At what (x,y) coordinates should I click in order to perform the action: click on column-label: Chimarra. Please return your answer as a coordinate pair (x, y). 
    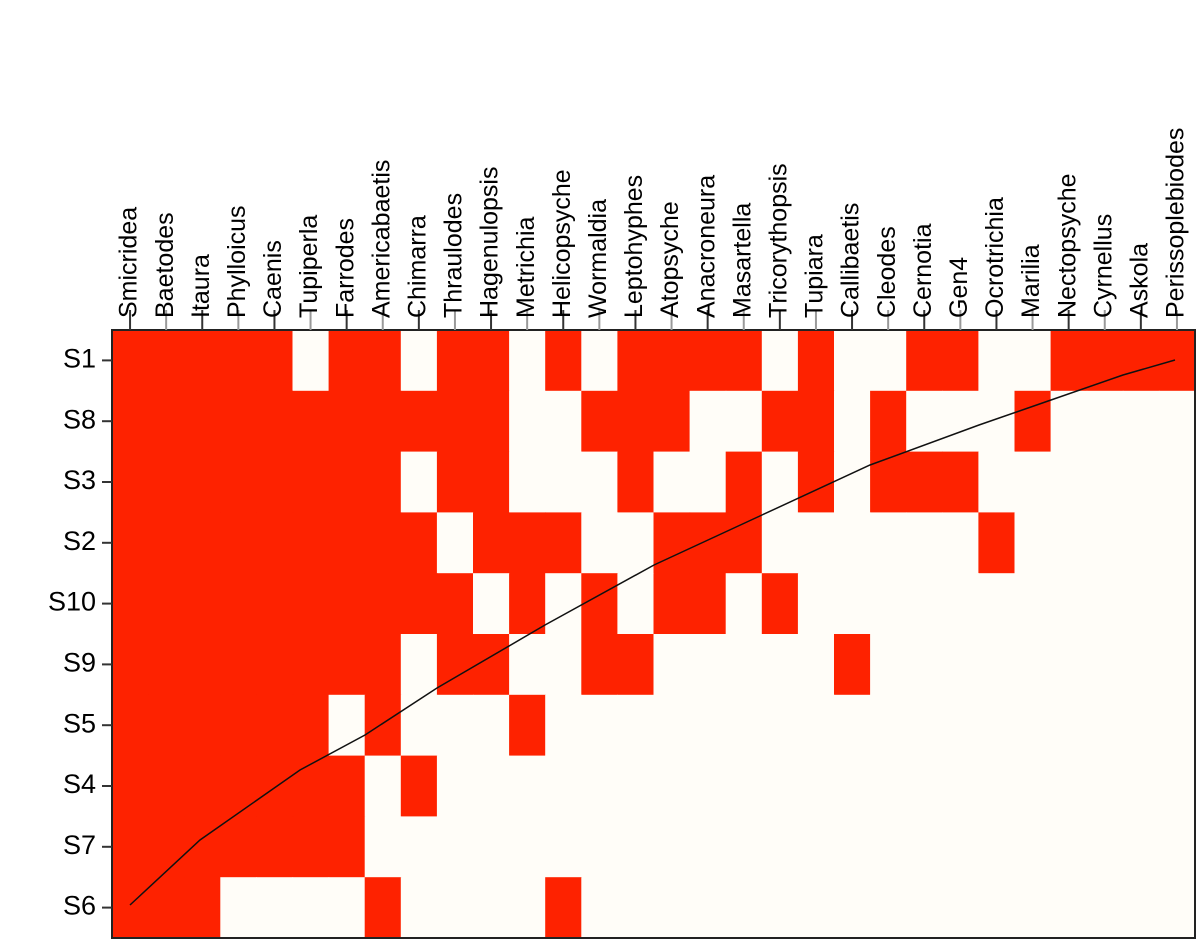
    Looking at the image, I should click on (417, 266).